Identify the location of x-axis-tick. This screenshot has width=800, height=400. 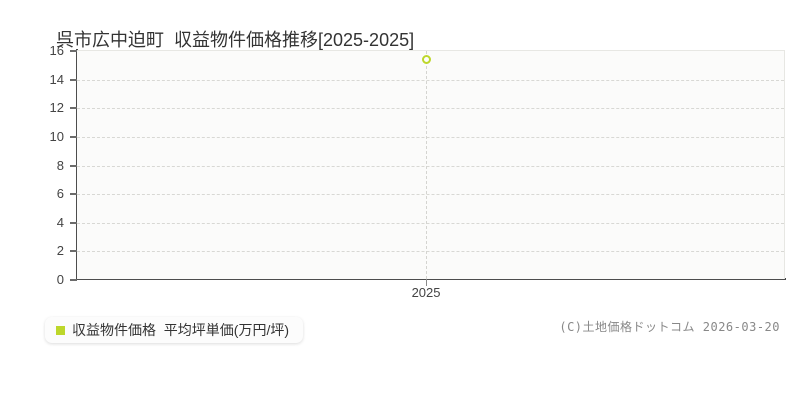
(427, 282).